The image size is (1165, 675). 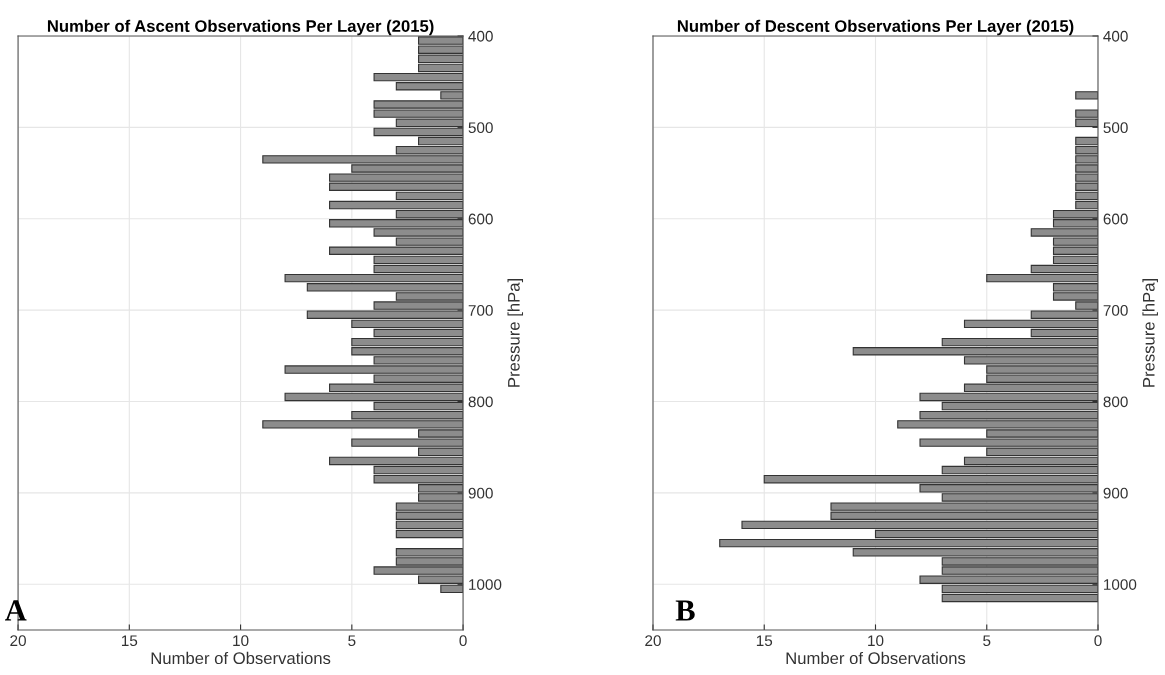 What do you see at coordinates (875, 27) in the screenshot?
I see `chart-title: Number of Descent Observations Per Layer (2015)` at bounding box center [875, 27].